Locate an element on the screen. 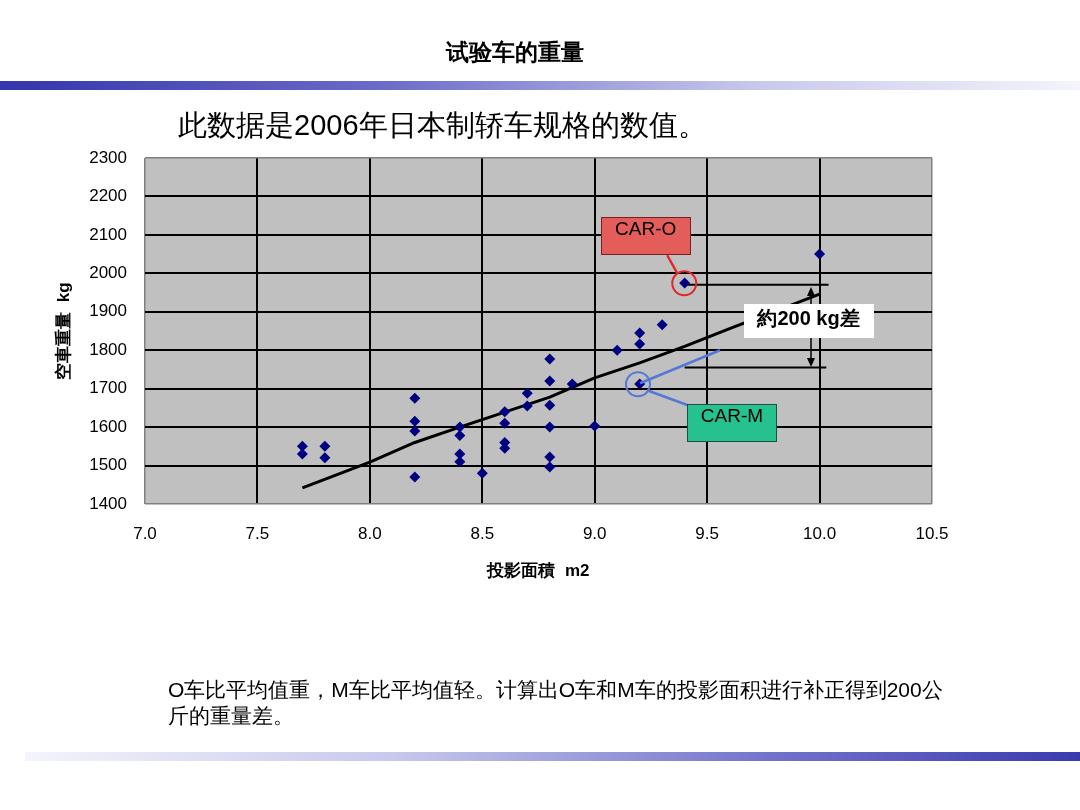 The width and height of the screenshot is (1080, 810). annotation: CAR-O is located at coordinates (645, 235).